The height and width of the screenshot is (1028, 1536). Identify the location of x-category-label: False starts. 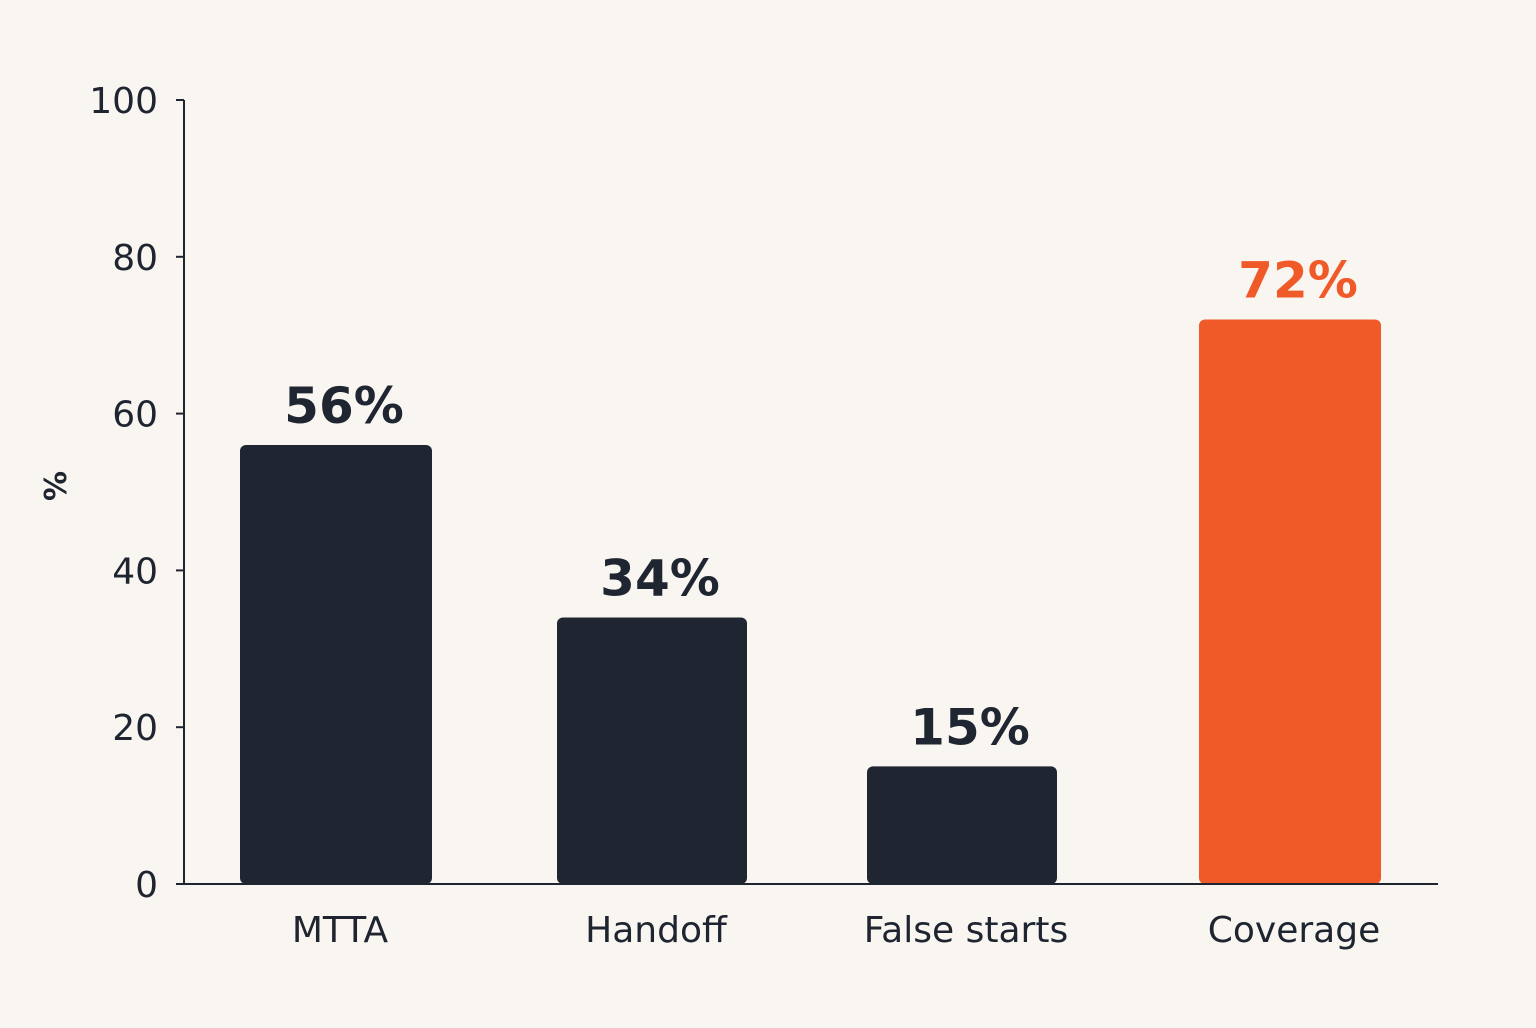
(966, 930).